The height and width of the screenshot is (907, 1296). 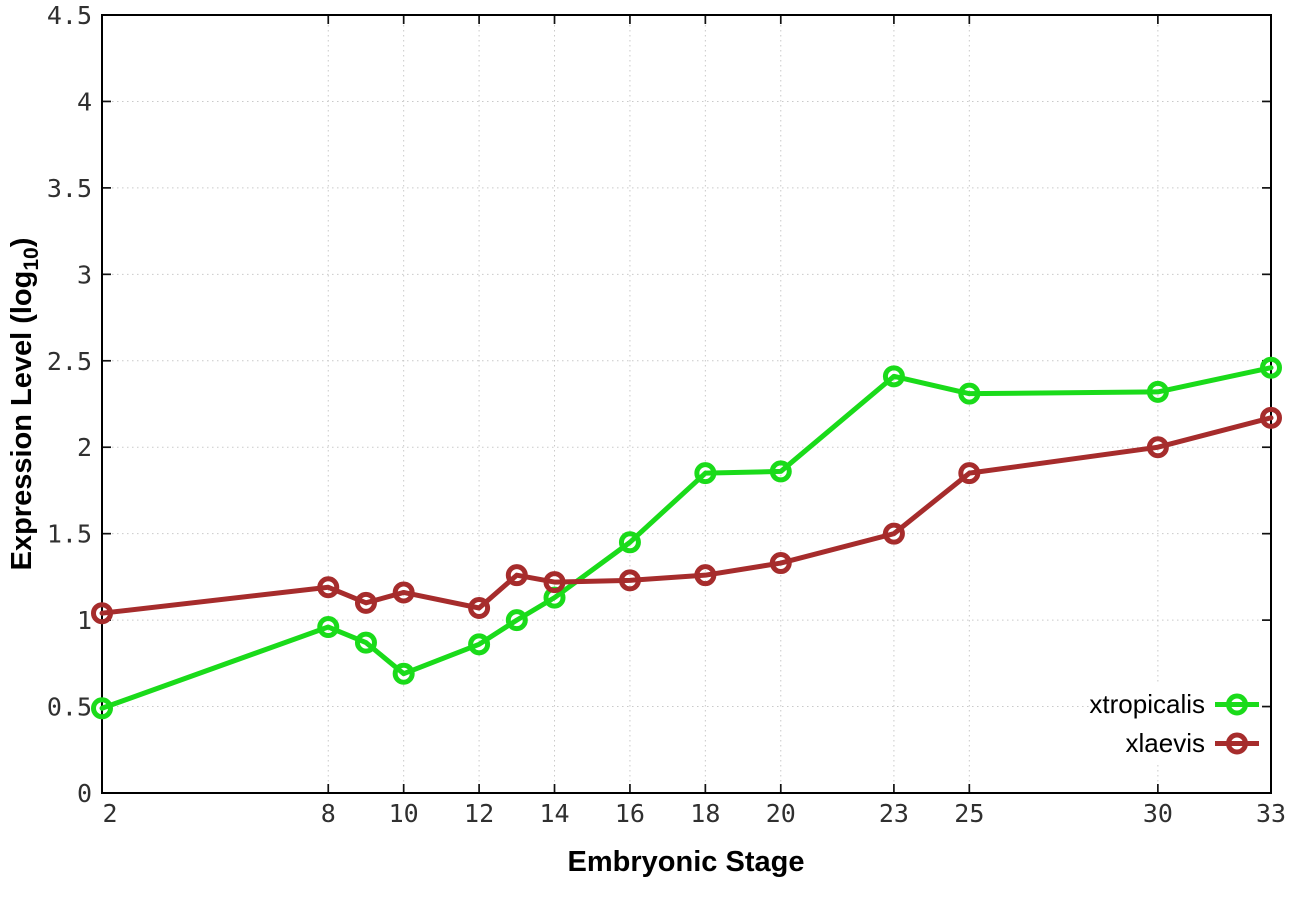 I want to click on y-tick-label-3: 3, so click(x=84, y=274).